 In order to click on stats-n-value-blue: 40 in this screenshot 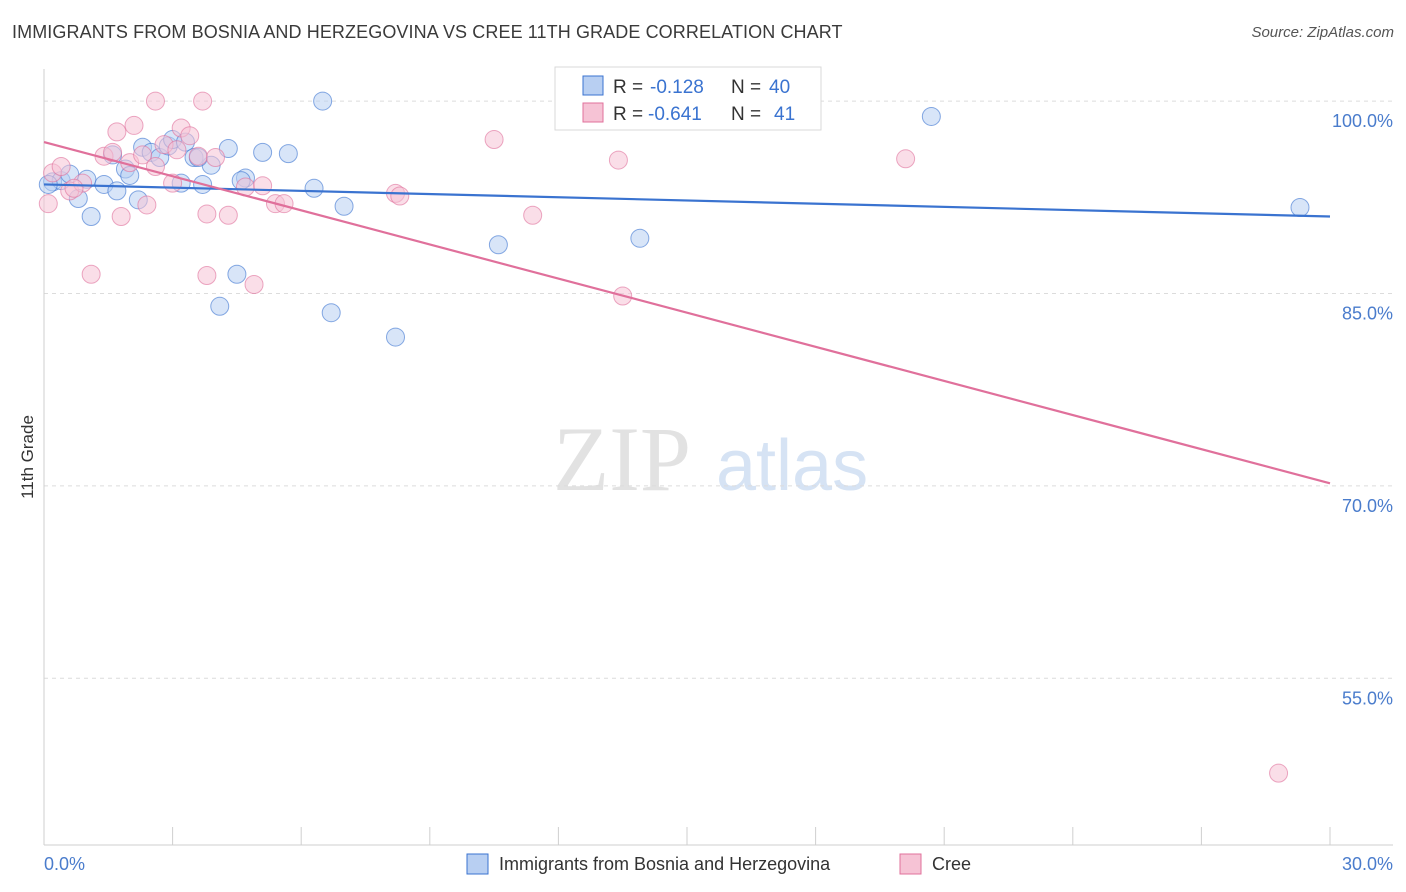, I will do `click(779, 87)`.